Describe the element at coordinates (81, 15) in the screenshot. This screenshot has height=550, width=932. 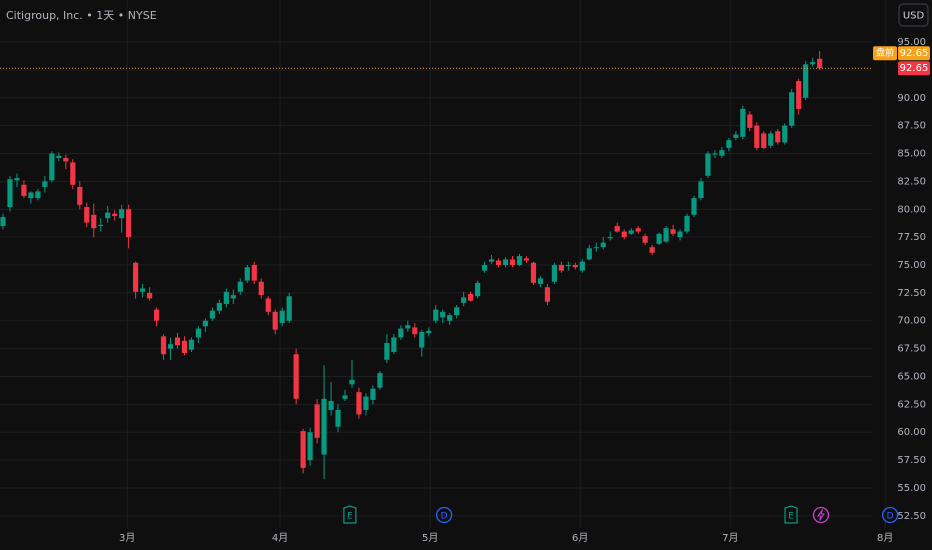
I see `chart-title: Citigroup, Inc. • 1天 • NYSE` at that location.